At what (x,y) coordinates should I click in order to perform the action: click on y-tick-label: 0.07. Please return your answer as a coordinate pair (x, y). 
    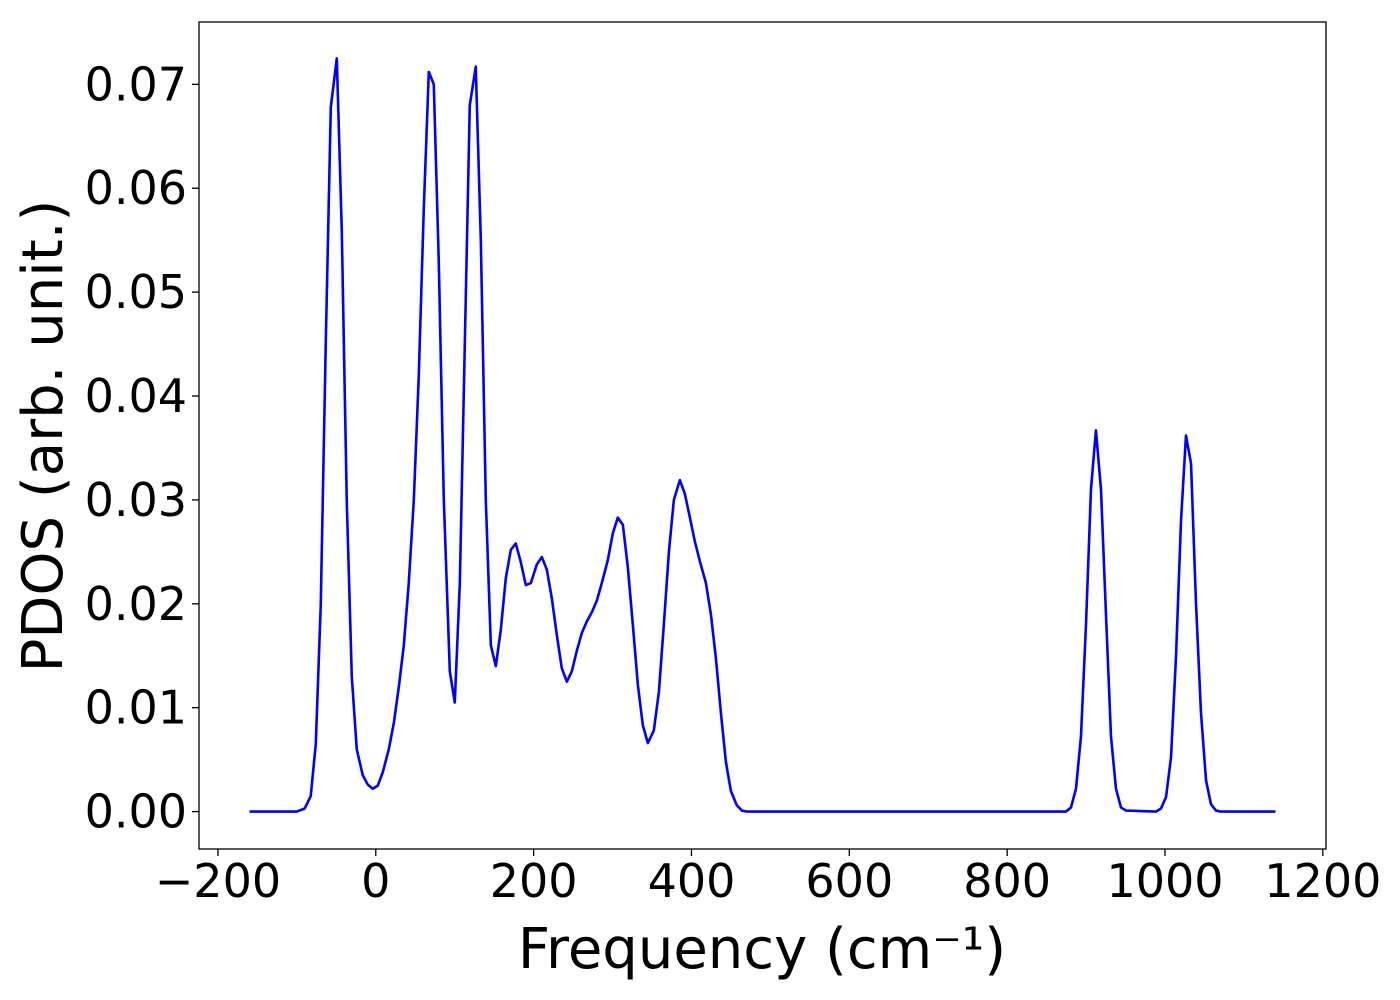
    Looking at the image, I should click on (136, 84).